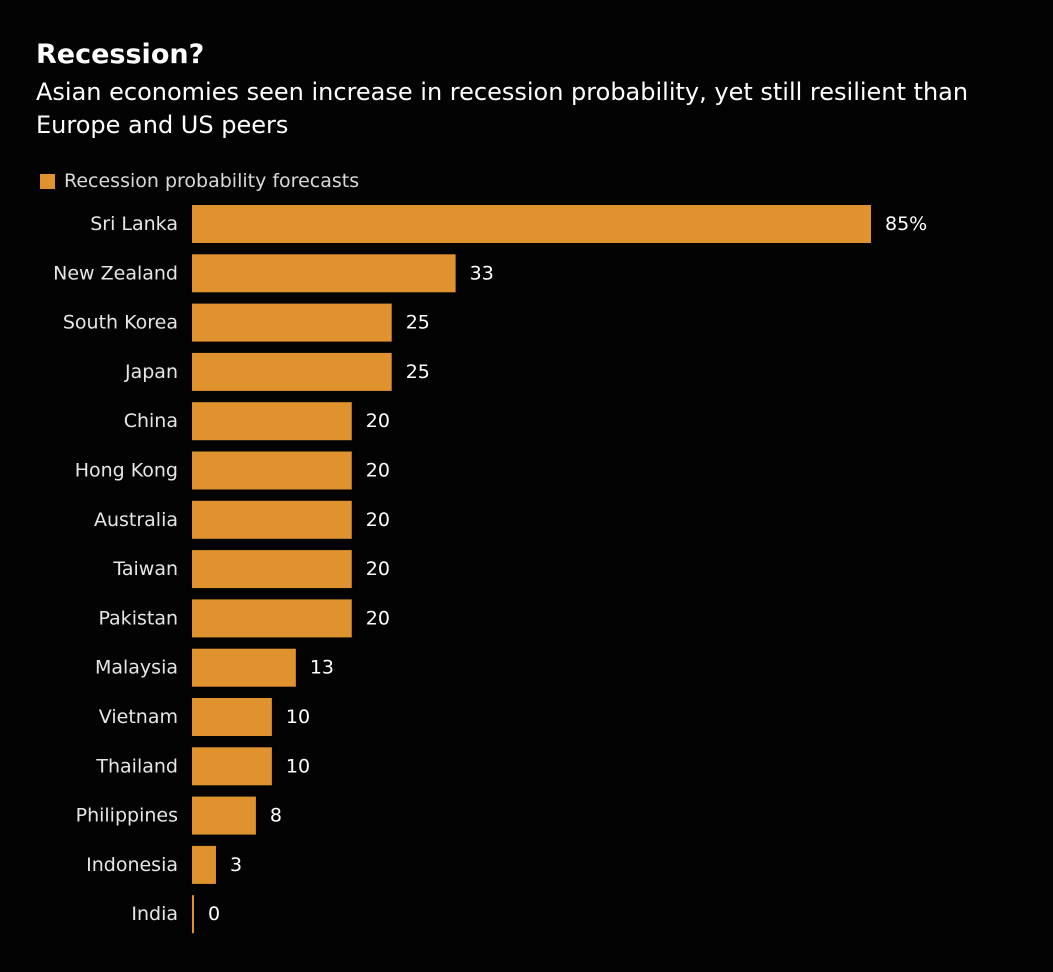  What do you see at coordinates (134, 224) in the screenshot?
I see `category-label-sri-lanka: Sri Lanka` at bounding box center [134, 224].